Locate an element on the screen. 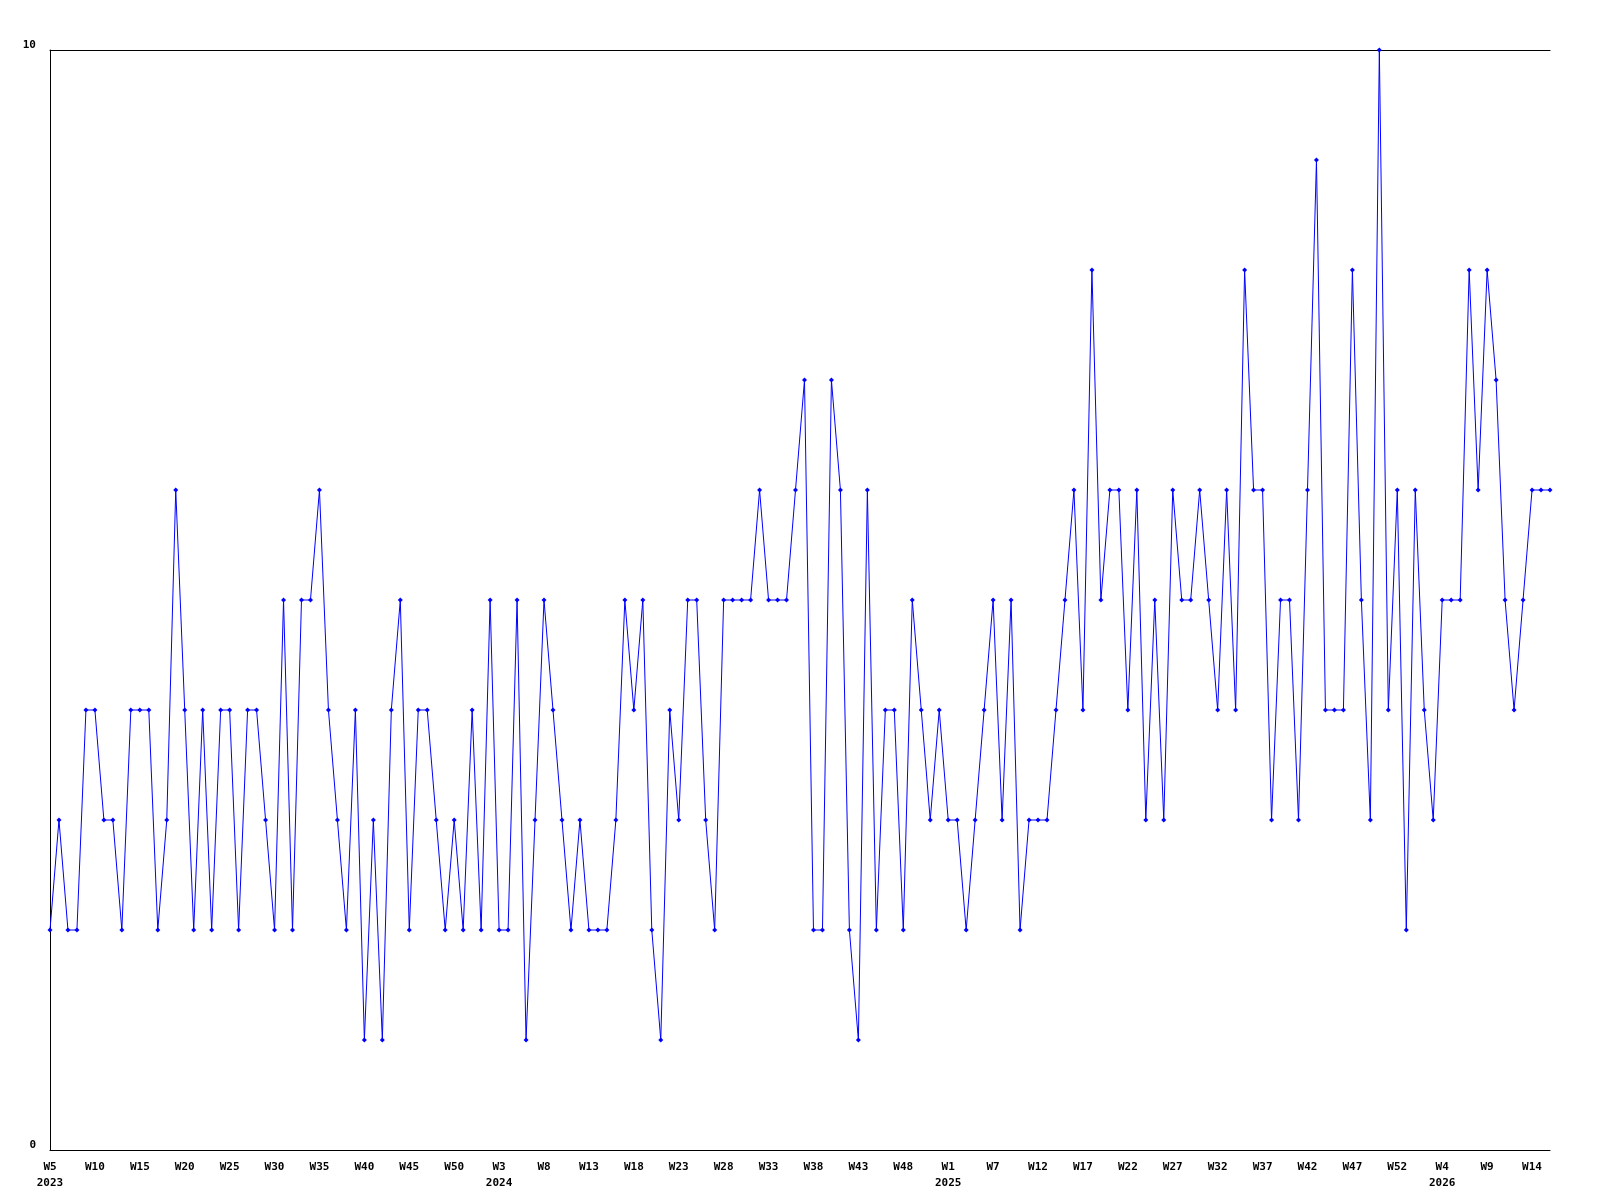  x-tick-label: W12 is located at coordinates (1038, 1166).